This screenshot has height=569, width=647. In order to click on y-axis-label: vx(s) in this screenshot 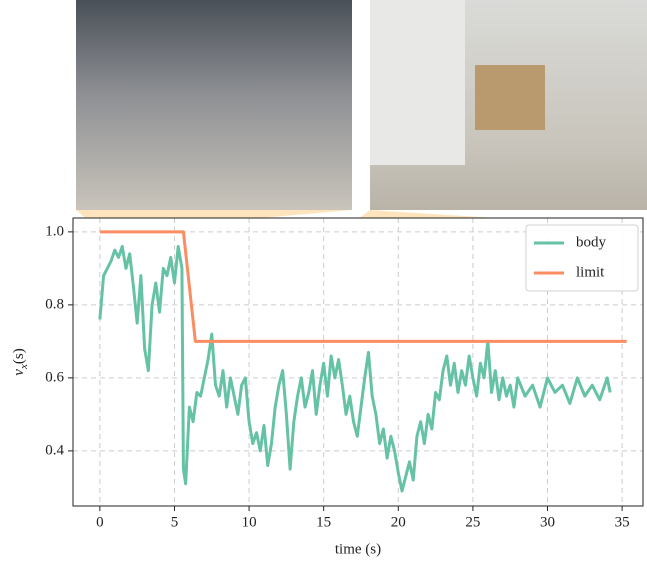, I will do `click(20, 361)`.